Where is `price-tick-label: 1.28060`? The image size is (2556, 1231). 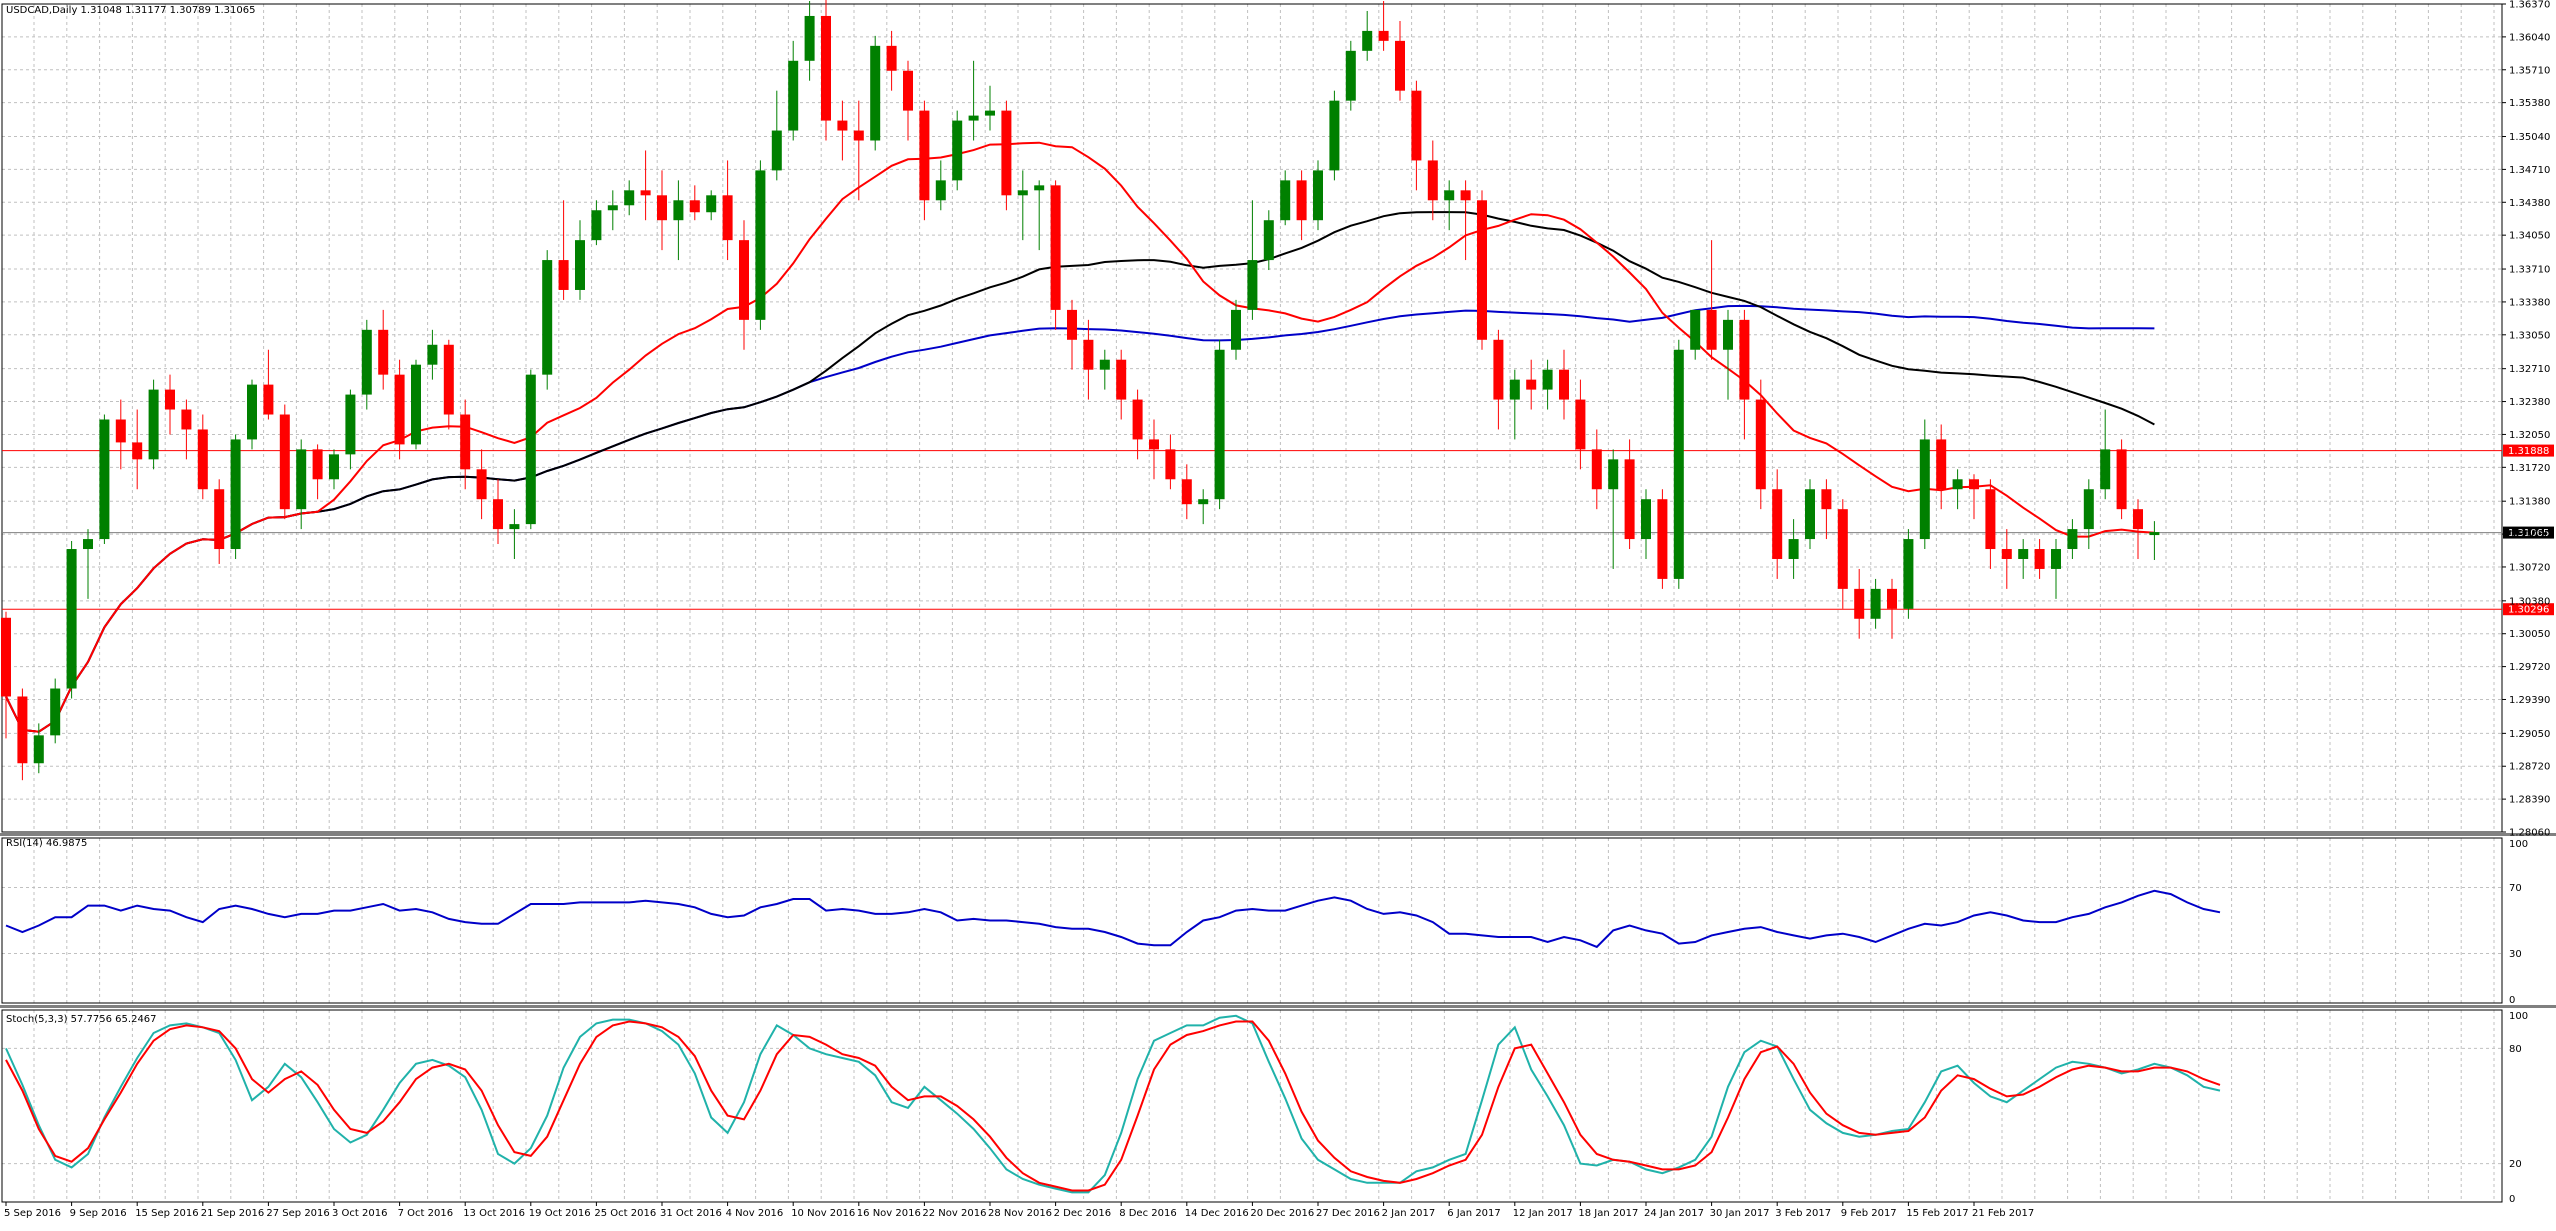
price-tick-label: 1.28060 is located at coordinates (2529, 833).